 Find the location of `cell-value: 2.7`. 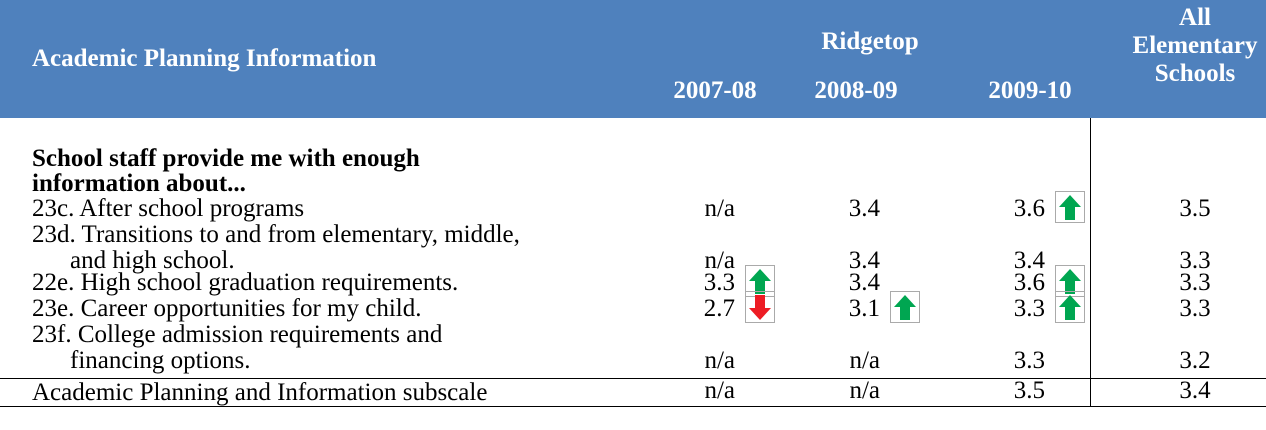

cell-value: 2.7 is located at coordinates (719, 308).